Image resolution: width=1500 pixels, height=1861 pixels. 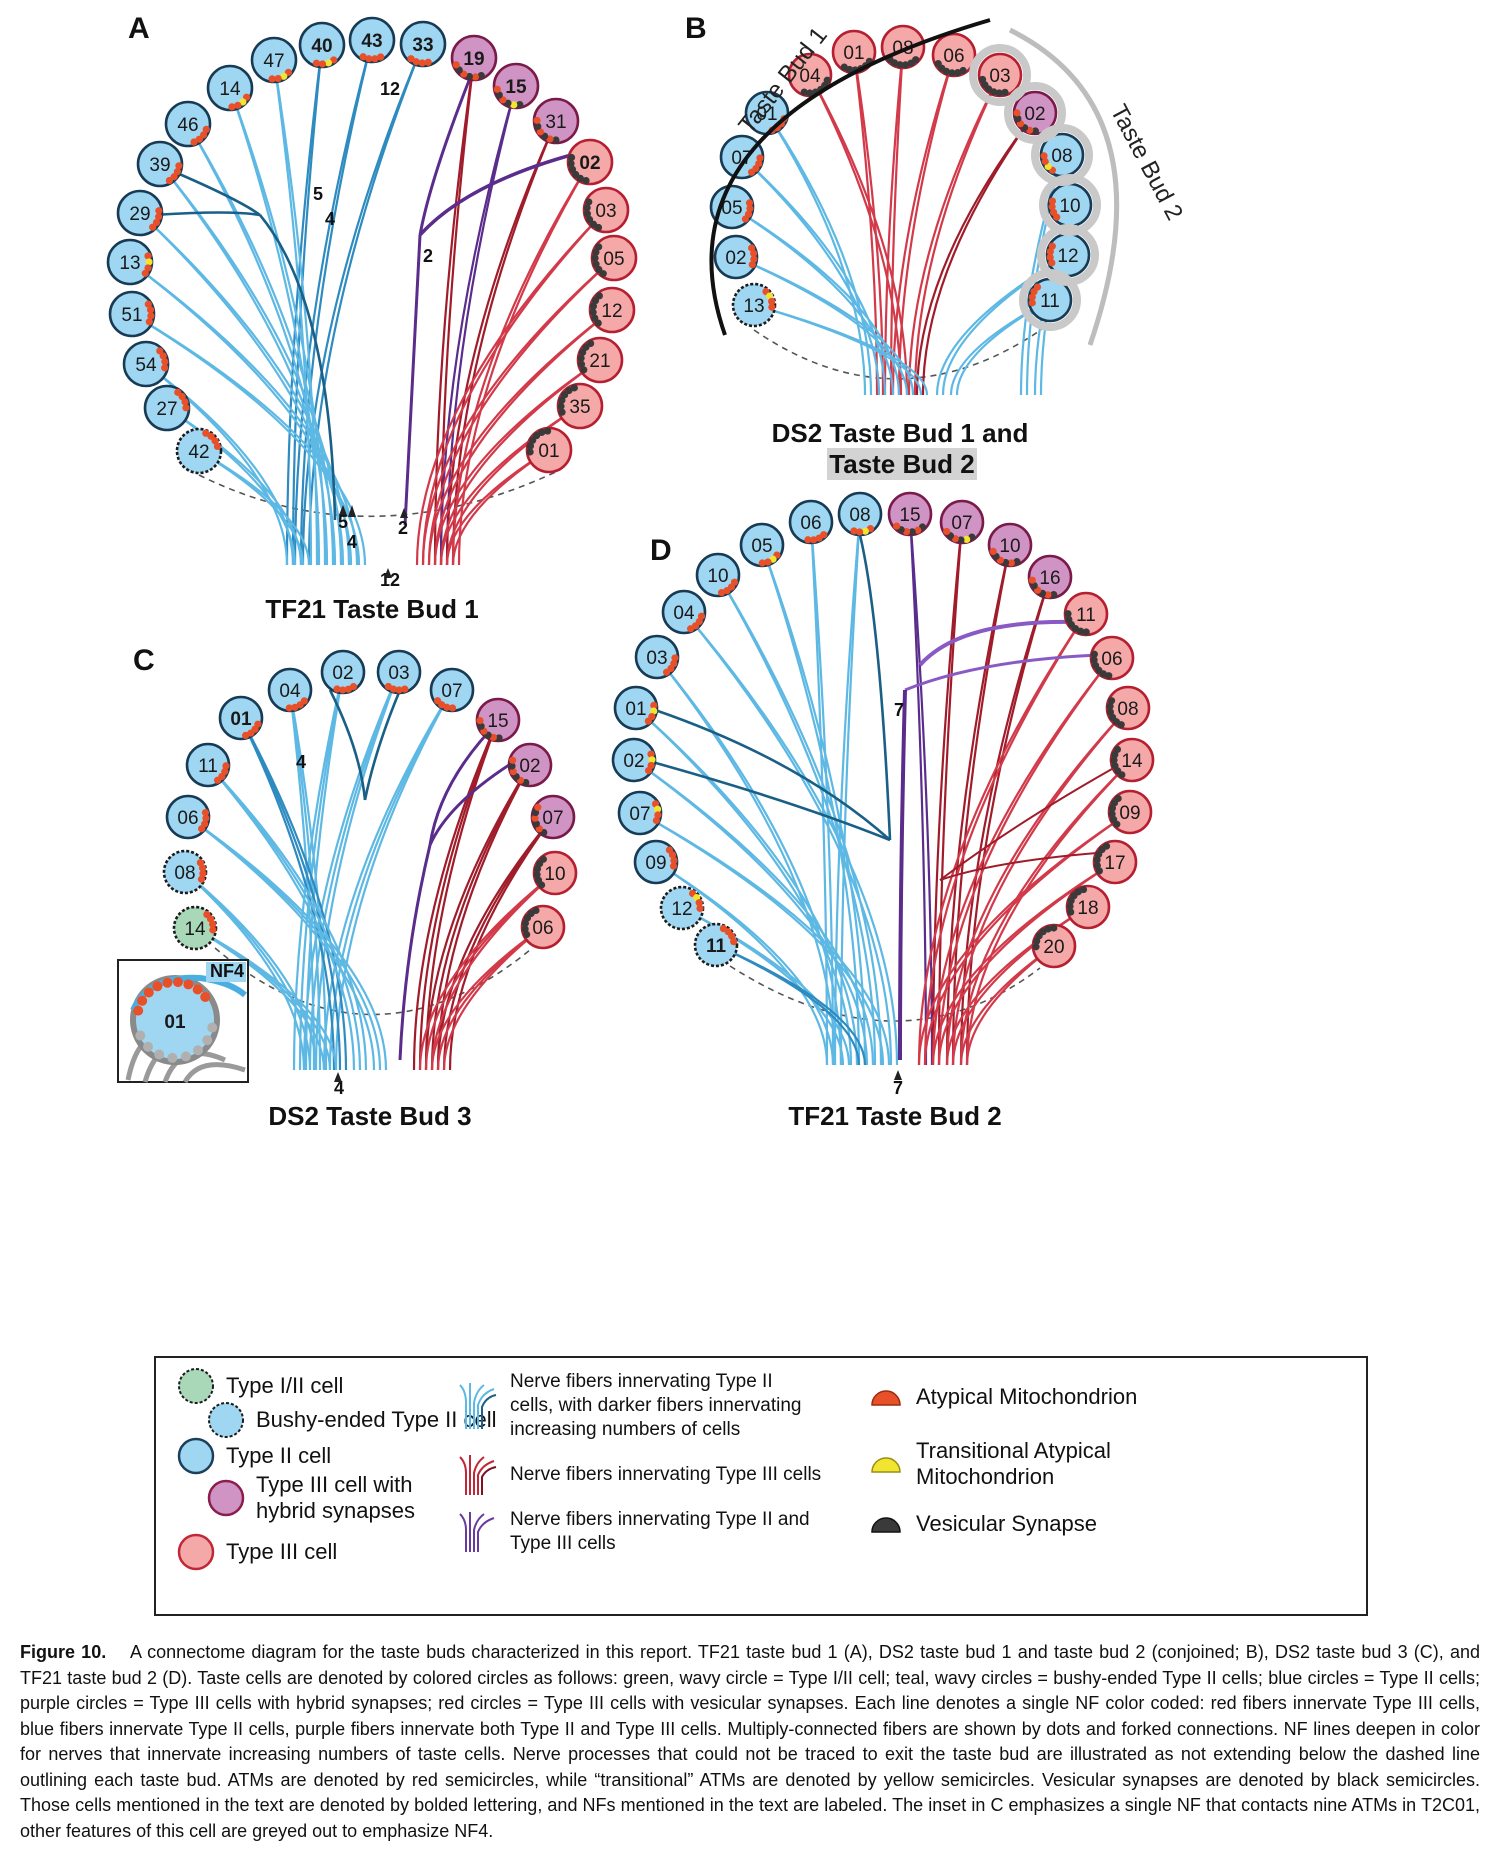 What do you see at coordinates (335, 1497) in the screenshot?
I see `legend-type-iii-hybrid-label: Type III cell with hybrid synapses` at bounding box center [335, 1497].